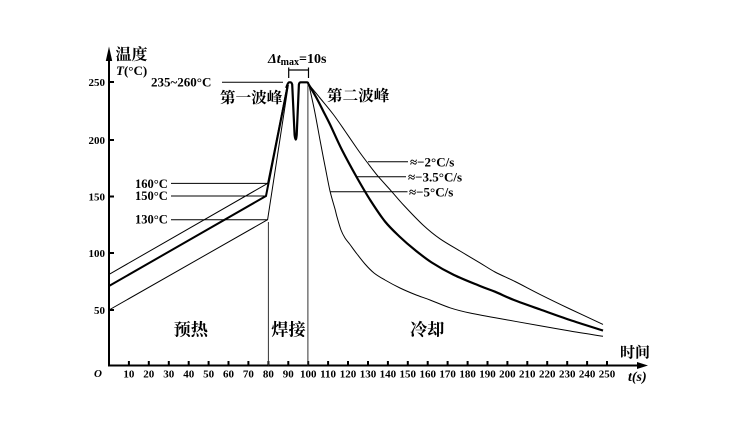 Image resolution: width=745 pixels, height=421 pixels. I want to click on svg-text: 20, so click(149, 375).